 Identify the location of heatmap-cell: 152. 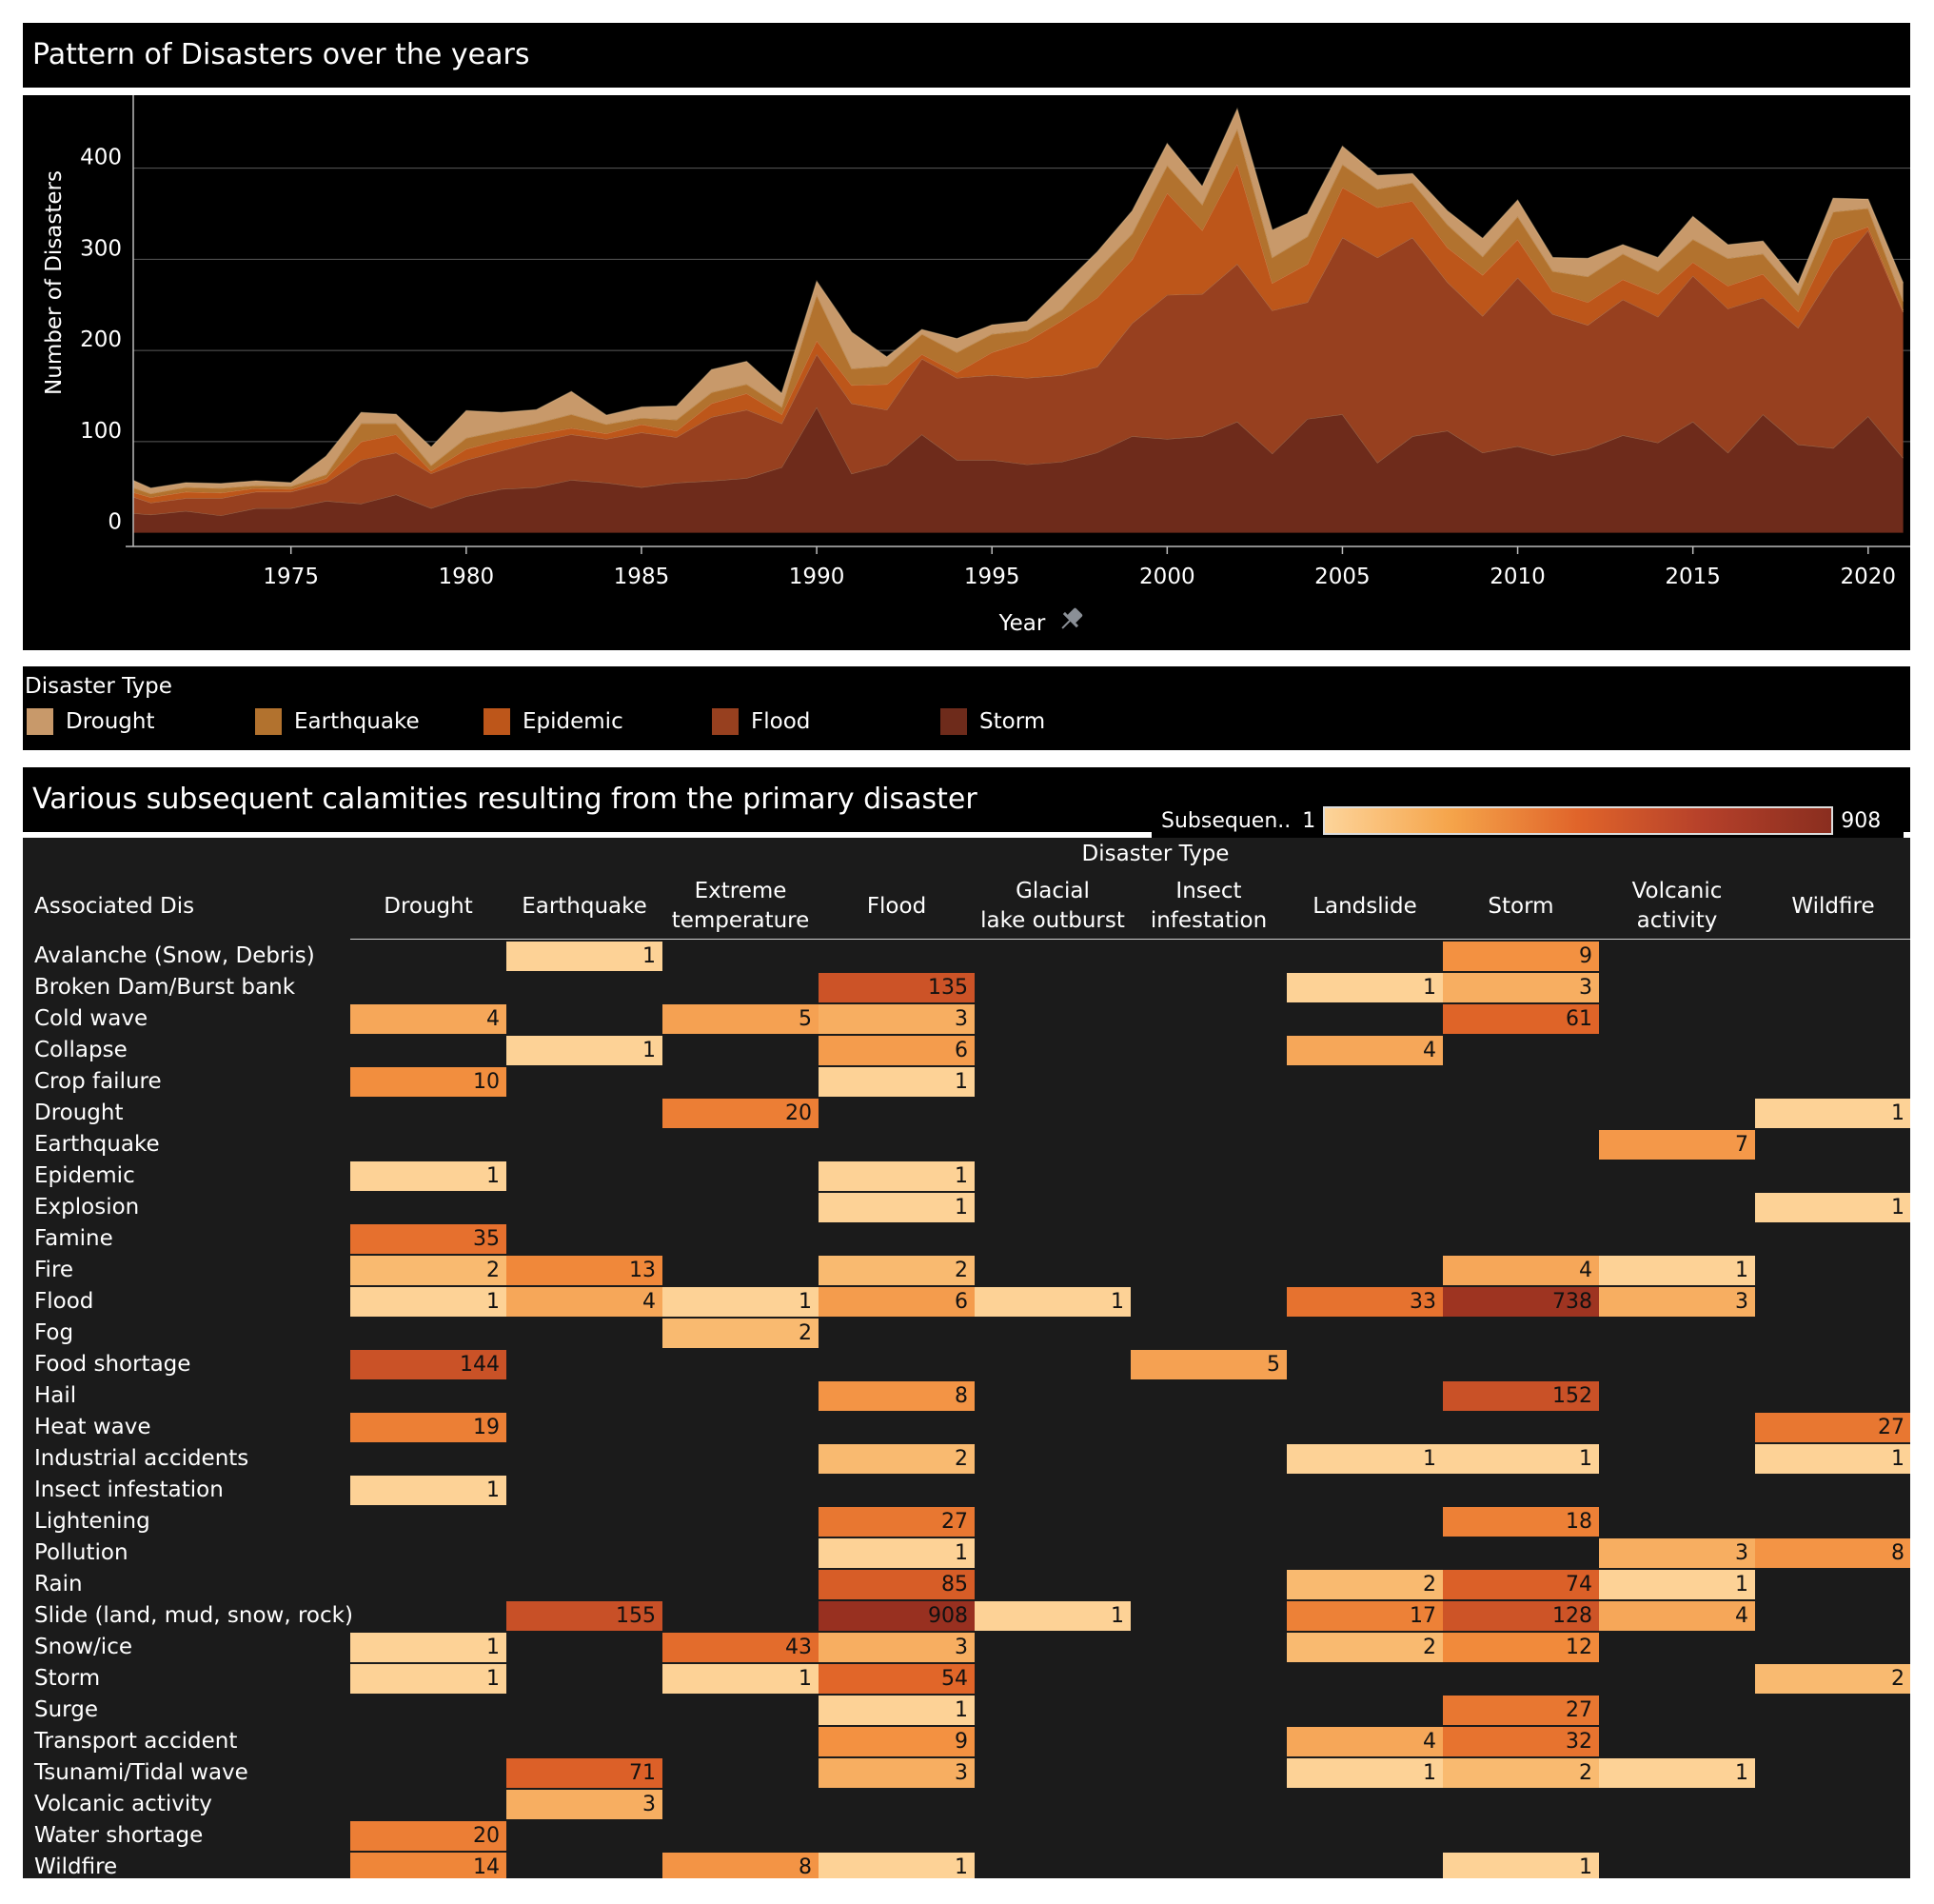
(1521, 1396).